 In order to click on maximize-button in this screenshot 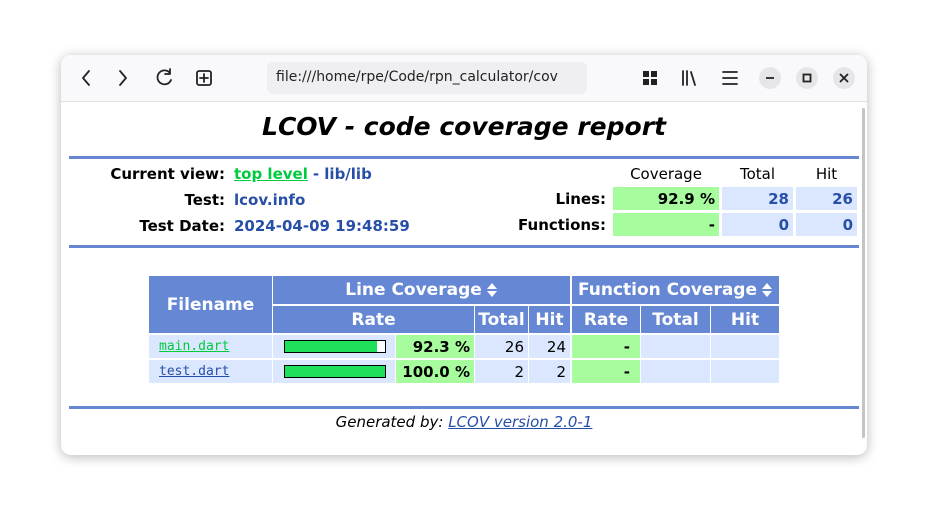, I will do `click(807, 78)`.